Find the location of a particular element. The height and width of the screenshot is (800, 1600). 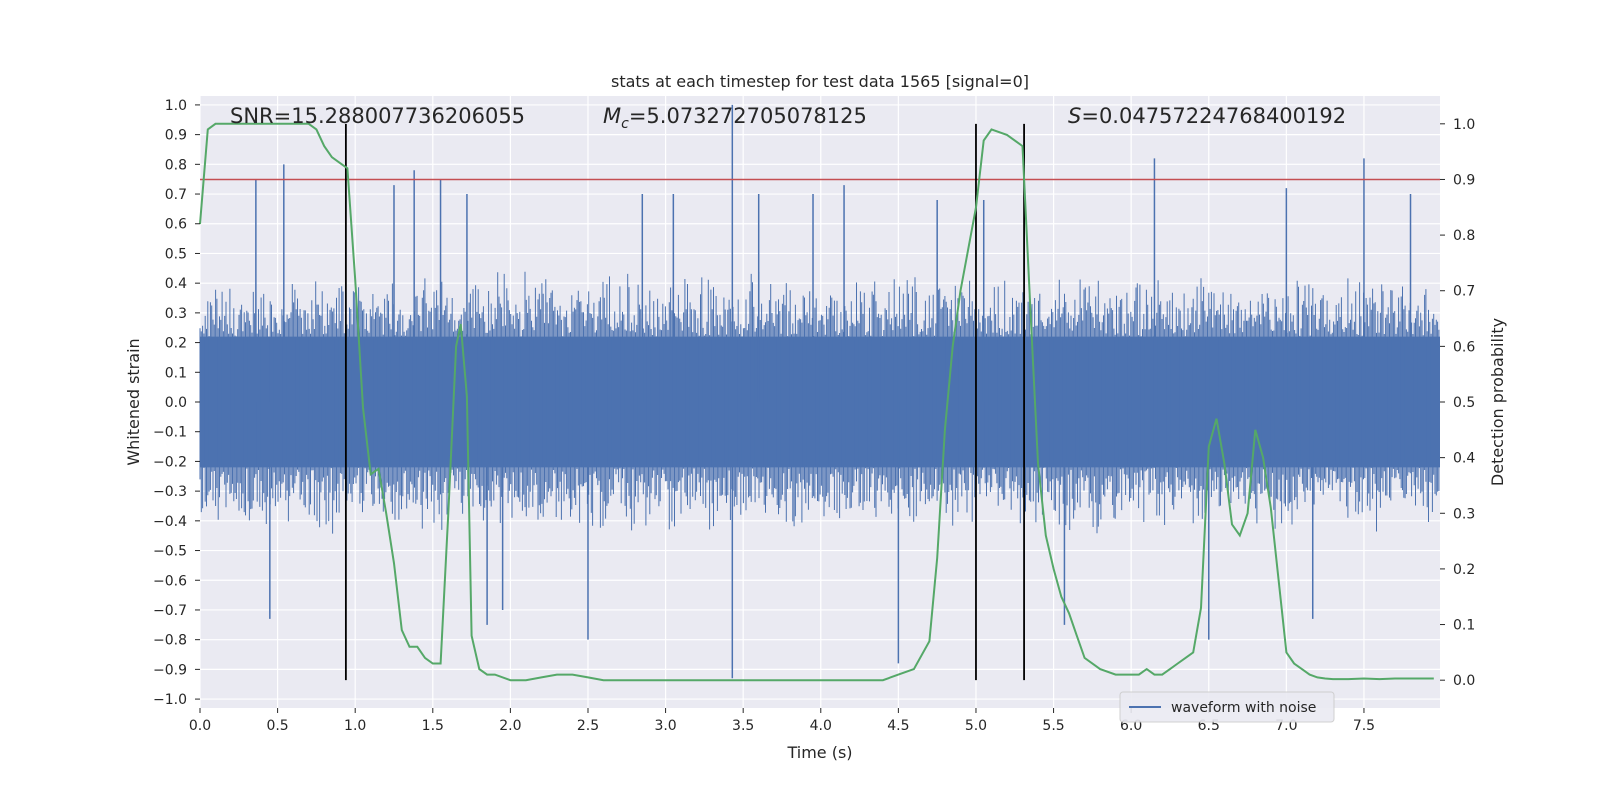

x-tick-label: 5.0 is located at coordinates (976, 726).